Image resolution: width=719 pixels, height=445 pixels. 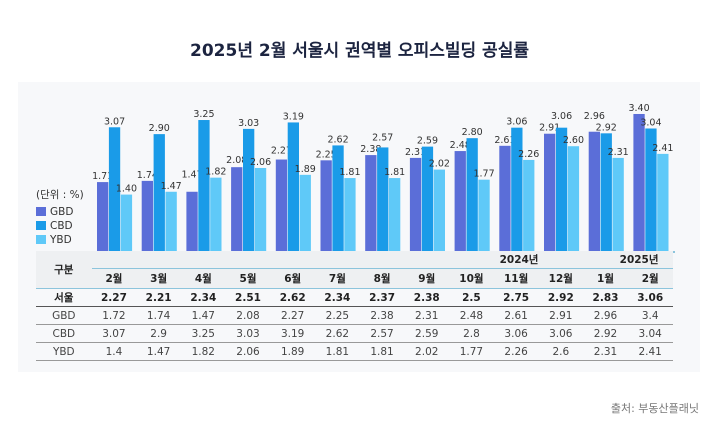 I want to click on table-cell: 2.41, so click(x=650, y=351).